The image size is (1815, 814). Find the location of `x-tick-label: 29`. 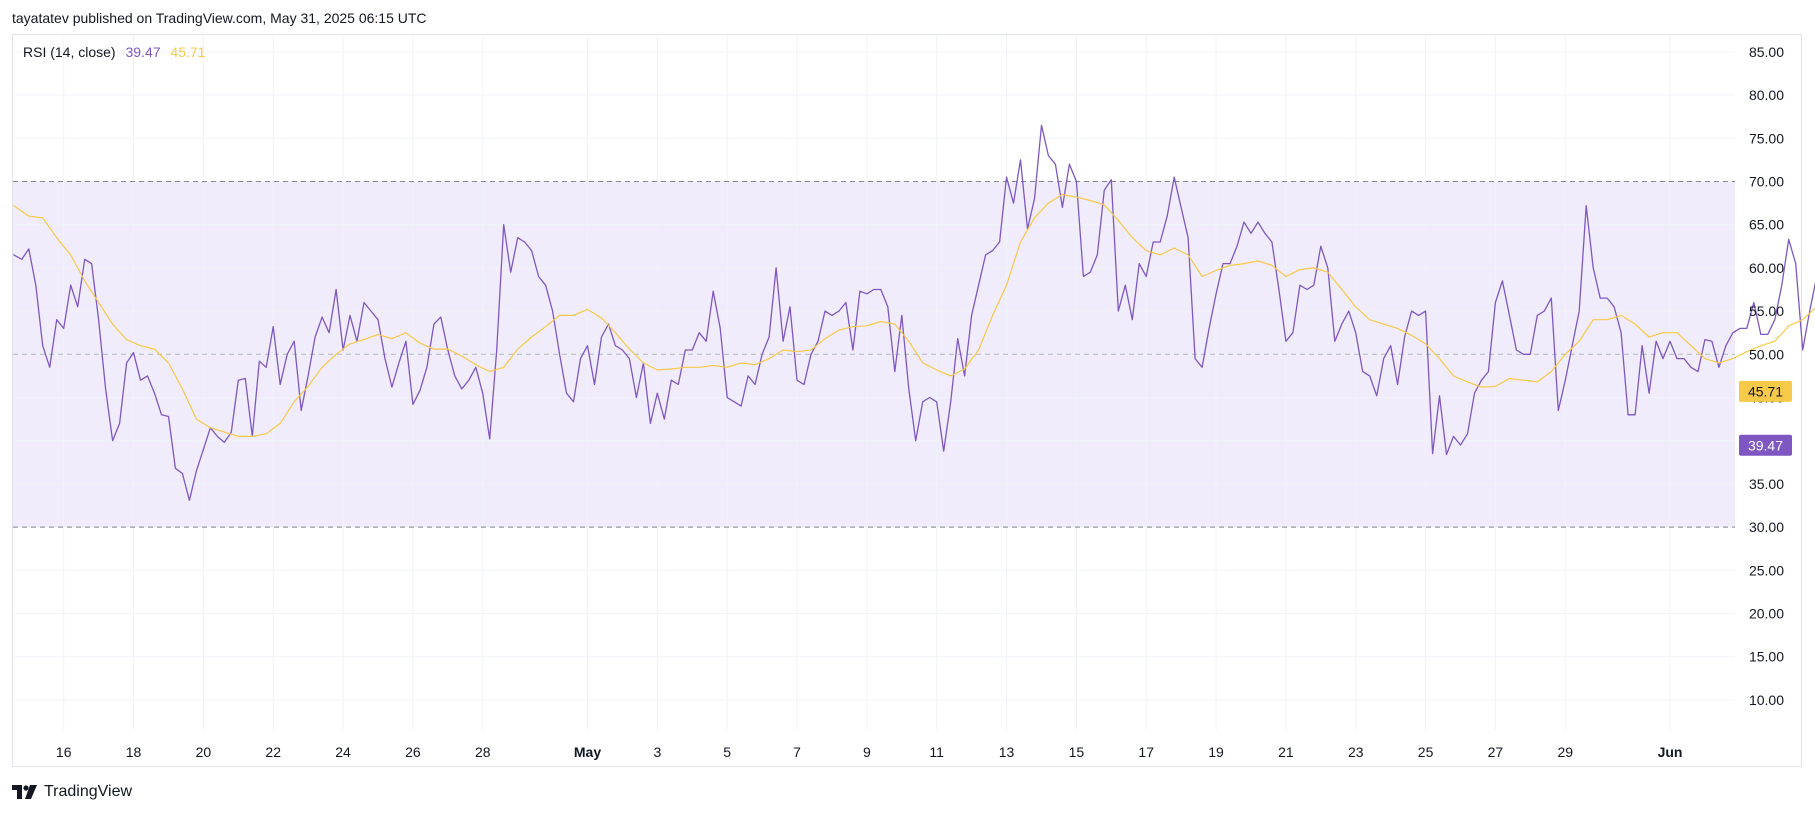

x-tick-label: 29 is located at coordinates (1565, 752).